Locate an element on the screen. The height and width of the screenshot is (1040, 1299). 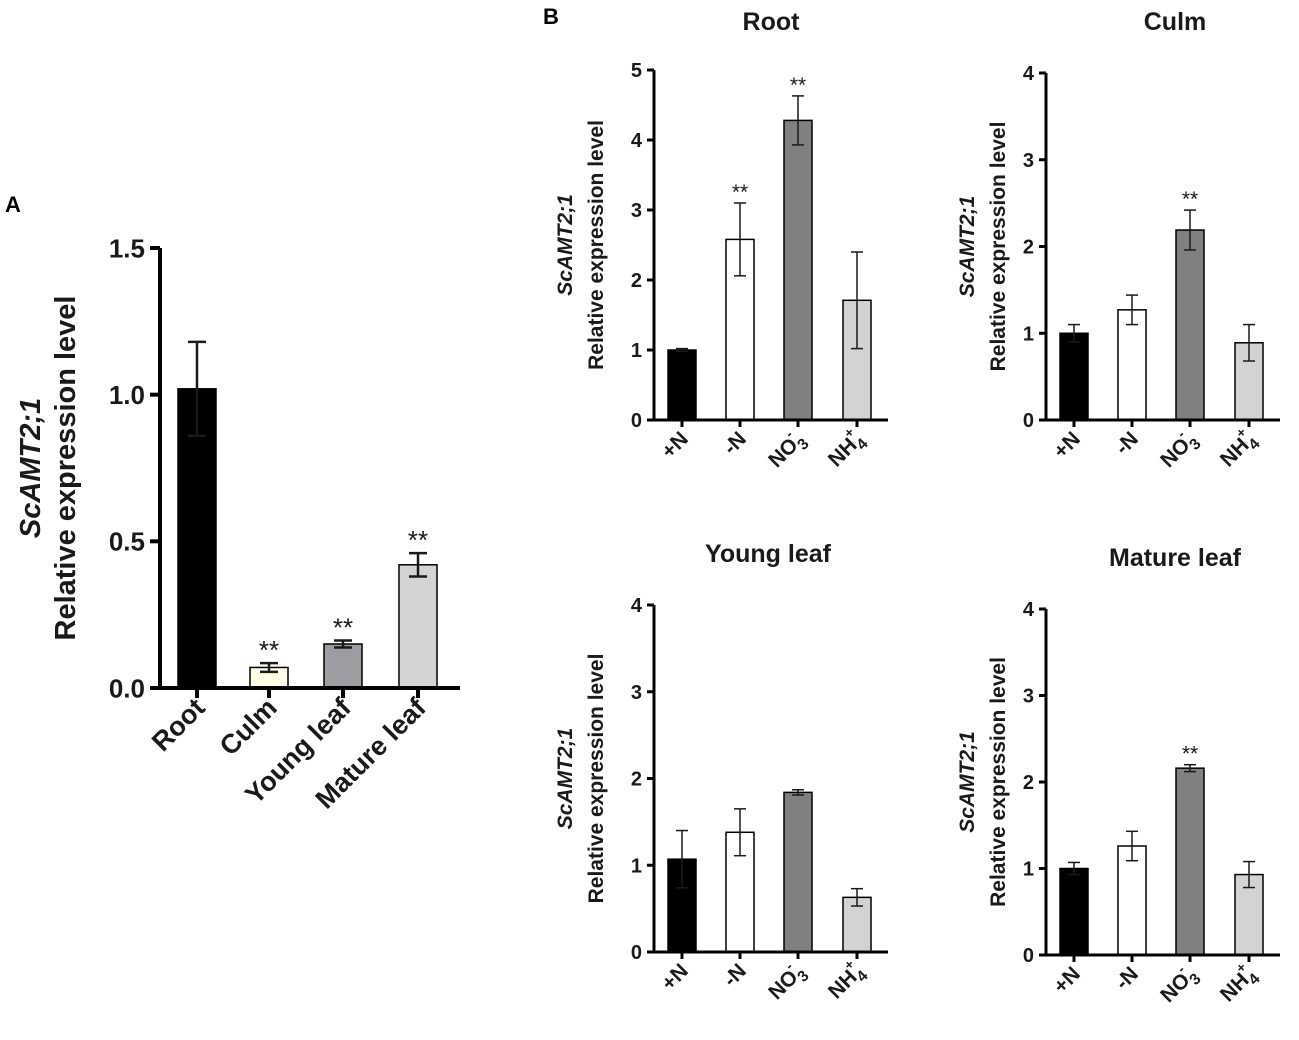
y-tick-label-3: 1.0 is located at coordinates (127, 395).